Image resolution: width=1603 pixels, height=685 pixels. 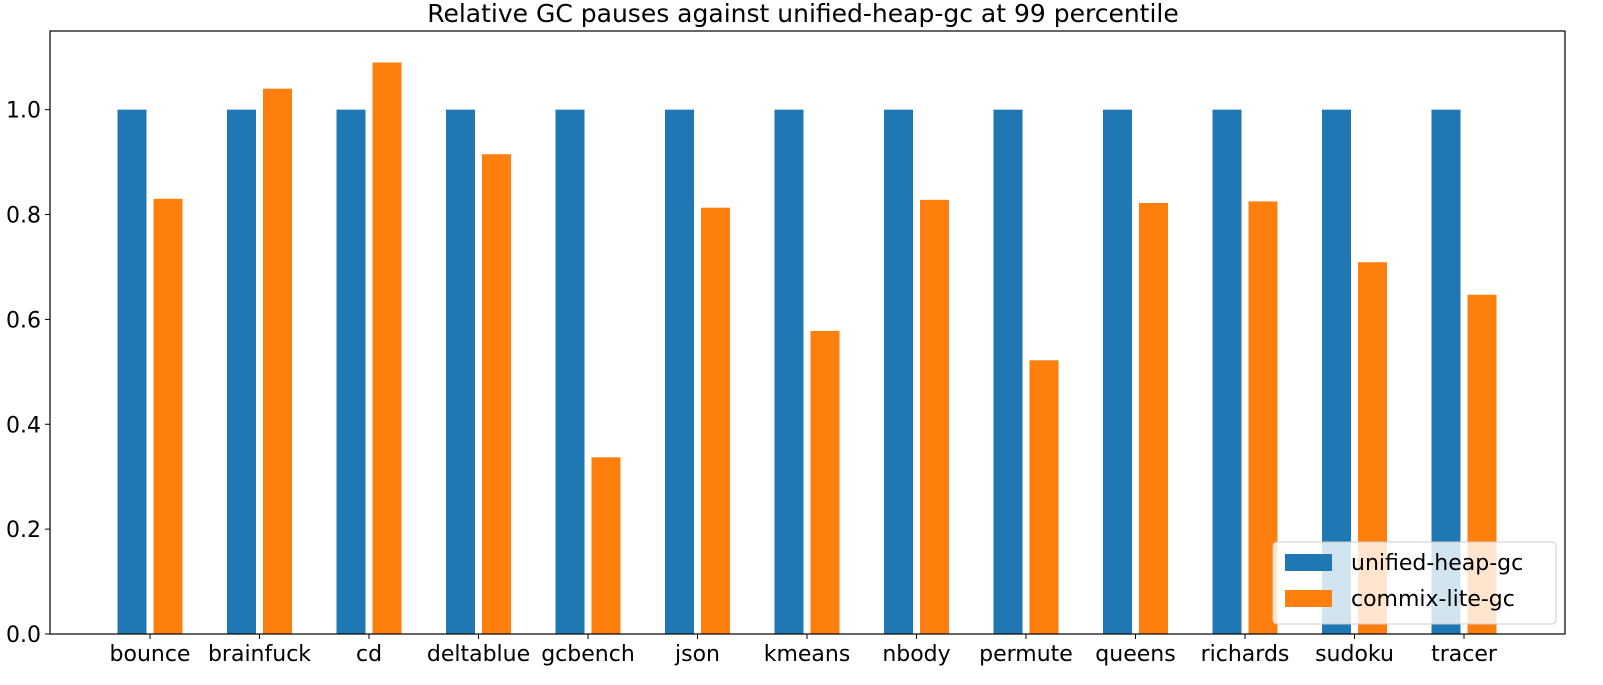 I want to click on x-tick-label: kmeans, so click(x=807, y=654).